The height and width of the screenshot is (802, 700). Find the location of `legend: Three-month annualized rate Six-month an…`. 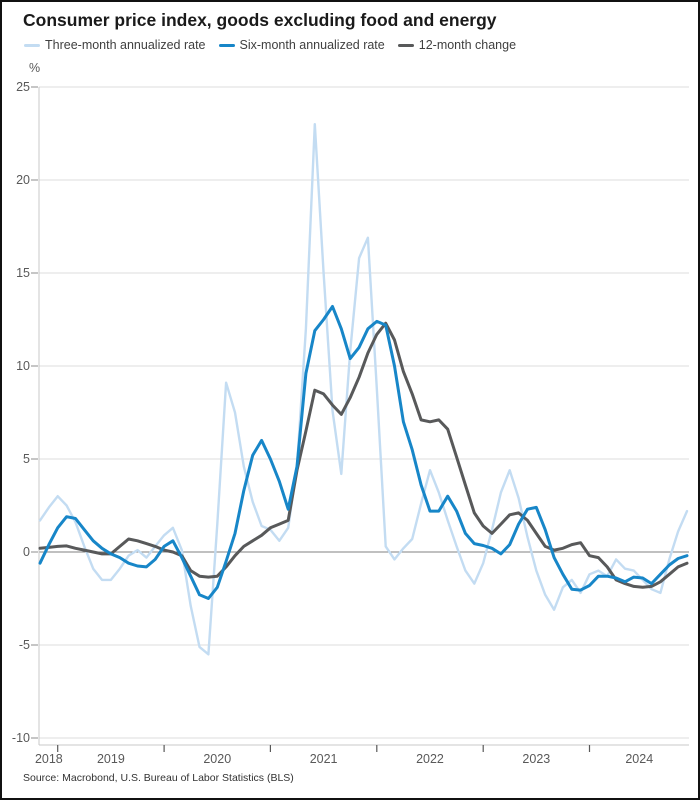

legend: Three-month annualized rate Six-month an… is located at coordinates (270, 45).